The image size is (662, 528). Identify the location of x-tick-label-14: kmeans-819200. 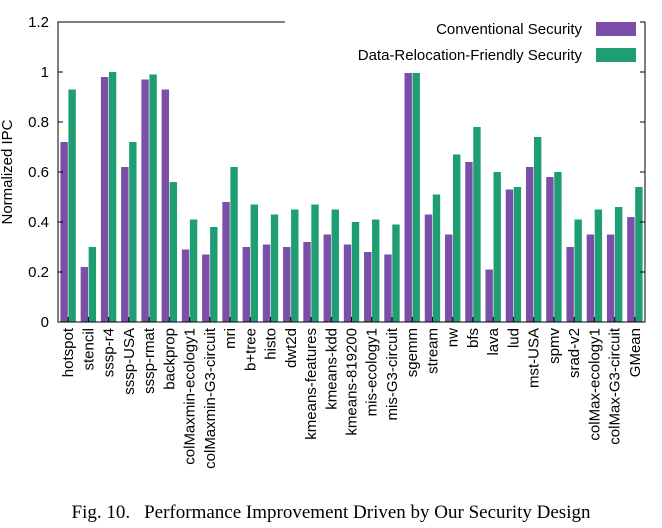
(352, 382).